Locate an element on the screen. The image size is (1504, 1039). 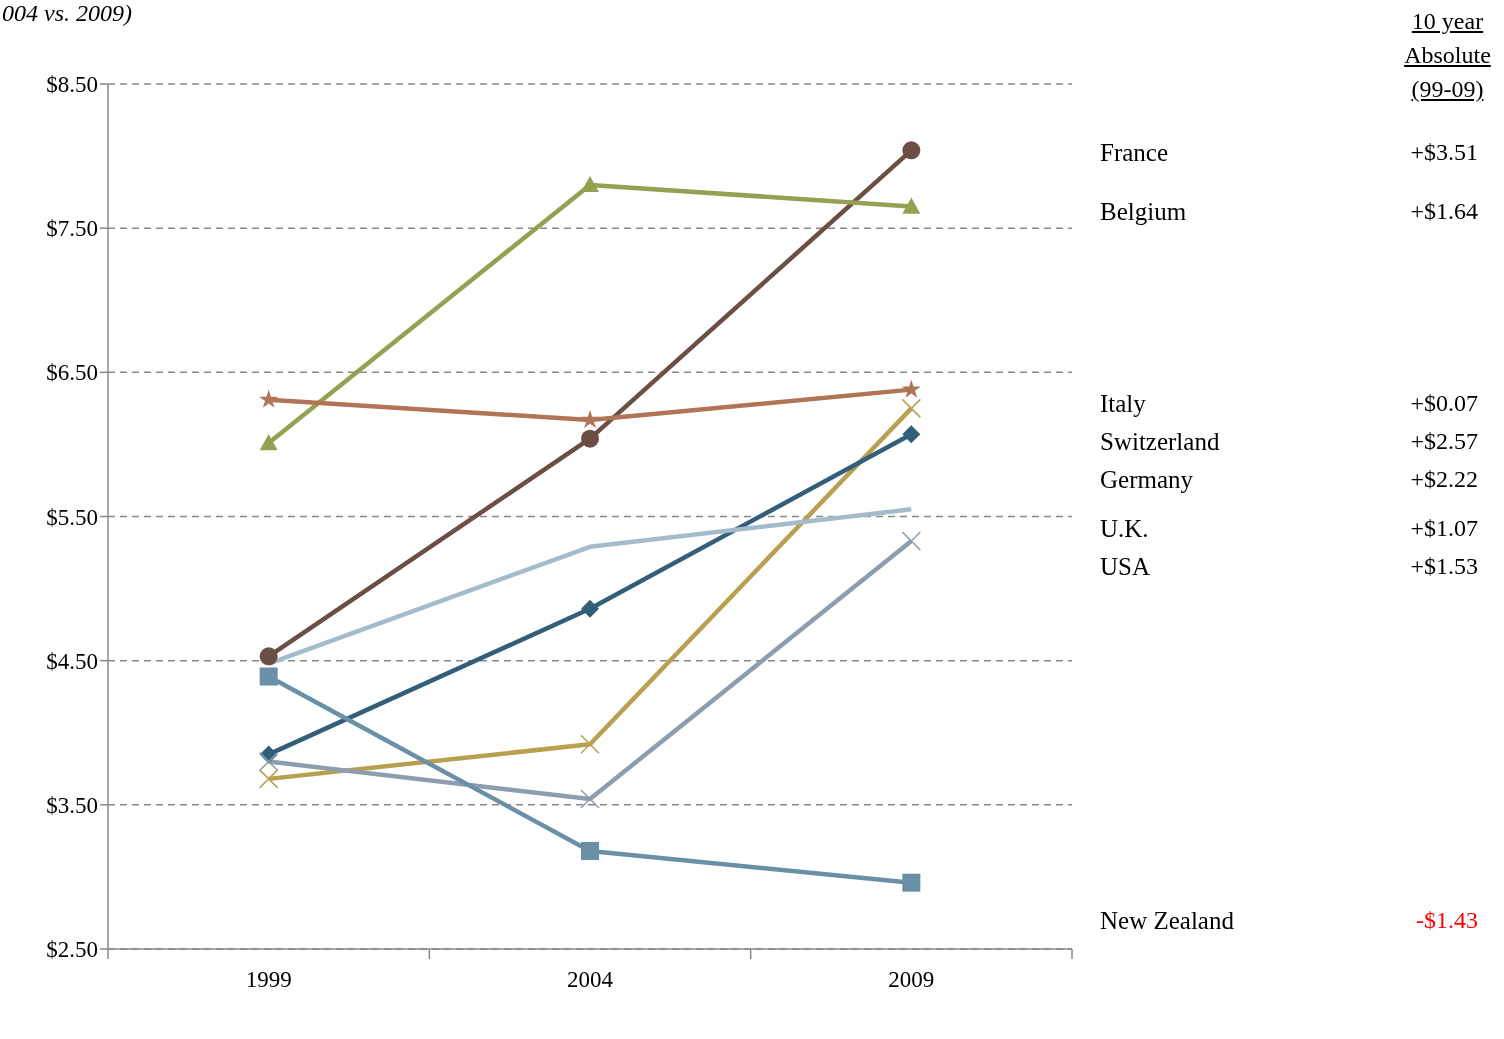
text: -$1.43 is located at coordinates (1447, 921).